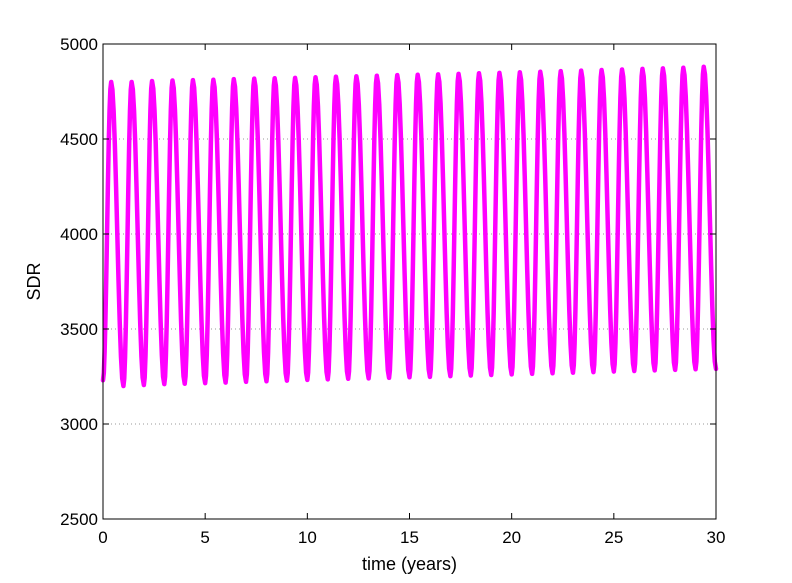 This screenshot has height=583, width=792. What do you see at coordinates (204, 537) in the screenshot?
I see `x-tick-label: 5` at bounding box center [204, 537].